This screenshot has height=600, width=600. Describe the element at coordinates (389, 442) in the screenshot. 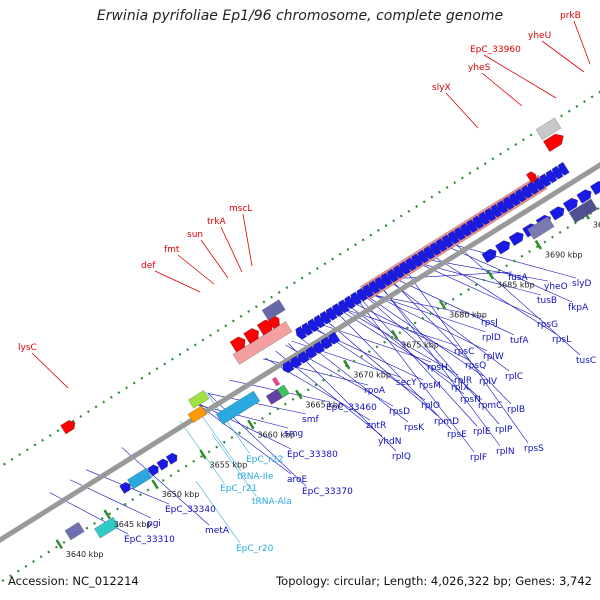

I see `gene-label-yhdn: yhdN` at that location.